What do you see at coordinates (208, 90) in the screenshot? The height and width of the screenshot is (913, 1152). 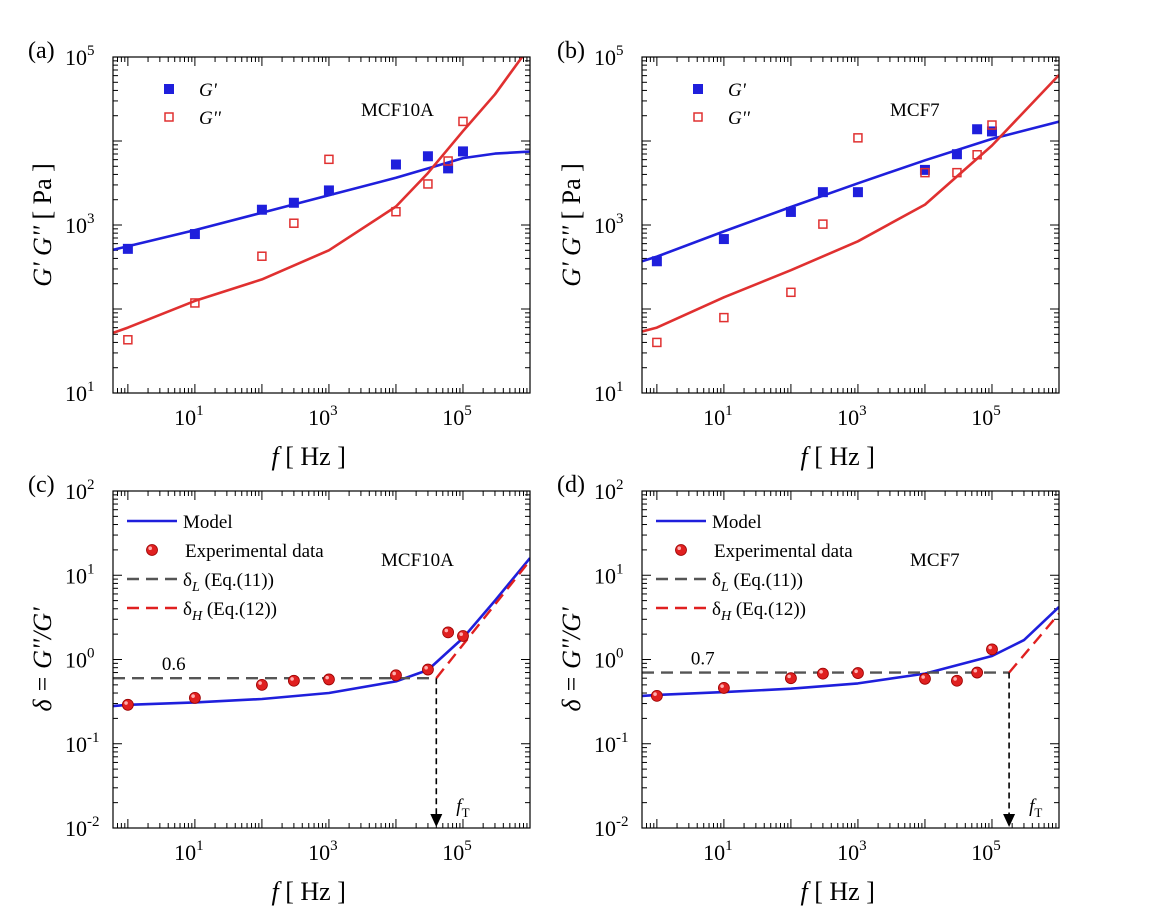 I see `legend-label: G'` at bounding box center [208, 90].